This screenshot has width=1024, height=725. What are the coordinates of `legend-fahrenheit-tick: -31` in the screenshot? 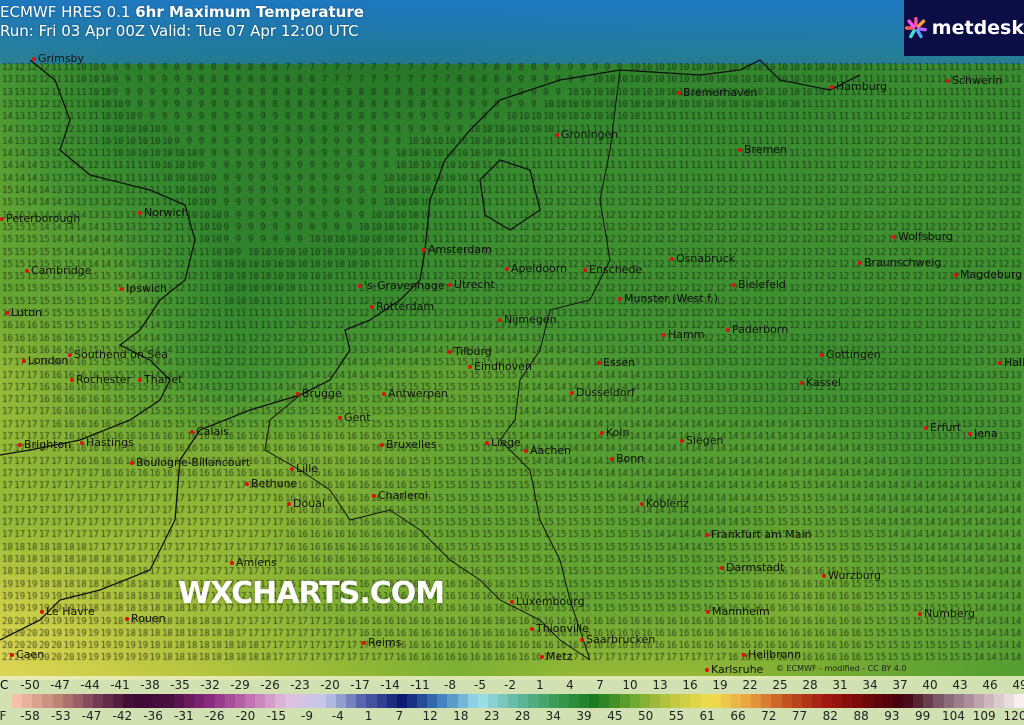 It's located at (184, 716).